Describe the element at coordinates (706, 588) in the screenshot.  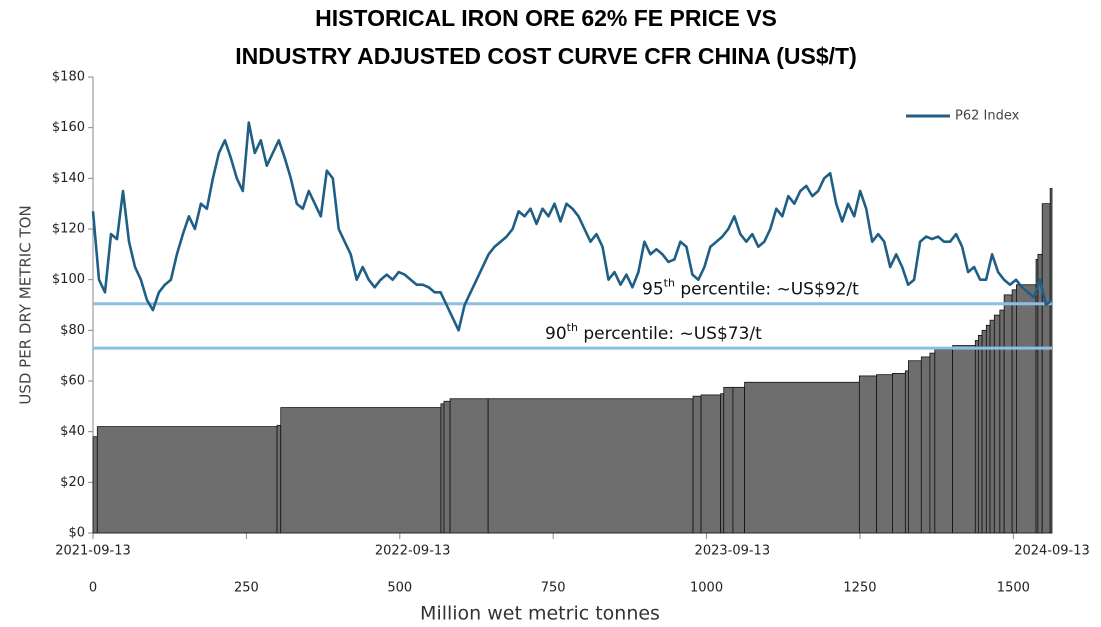
I see `x-tick-label: 1000` at that location.